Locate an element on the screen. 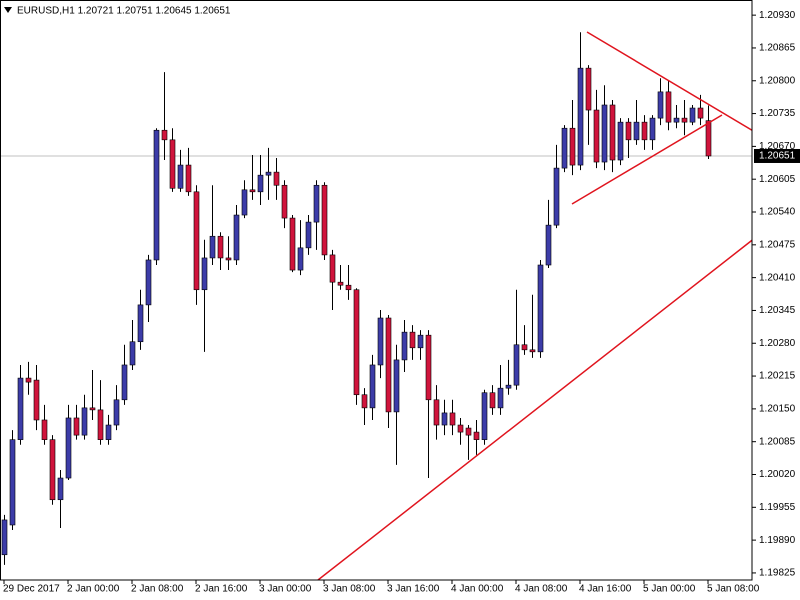 The width and height of the screenshot is (800, 600). x-tick-label: 3 Jan 00:00 is located at coordinates (285, 589).